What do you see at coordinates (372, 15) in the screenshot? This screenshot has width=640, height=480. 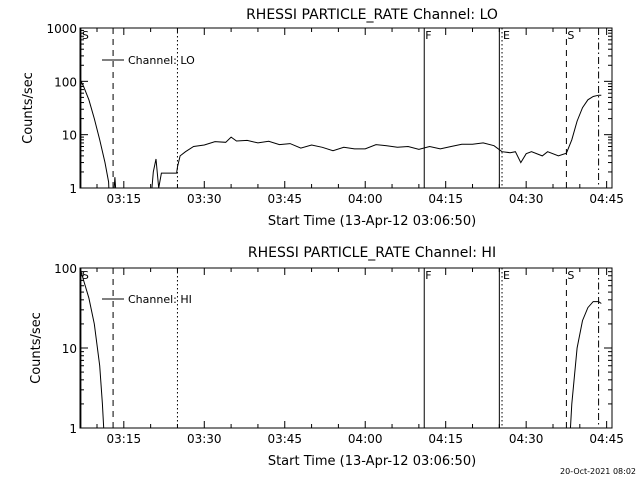 I see `chart-title: RHESSI PARTICLE_RATE Channel: LO` at bounding box center [372, 15].